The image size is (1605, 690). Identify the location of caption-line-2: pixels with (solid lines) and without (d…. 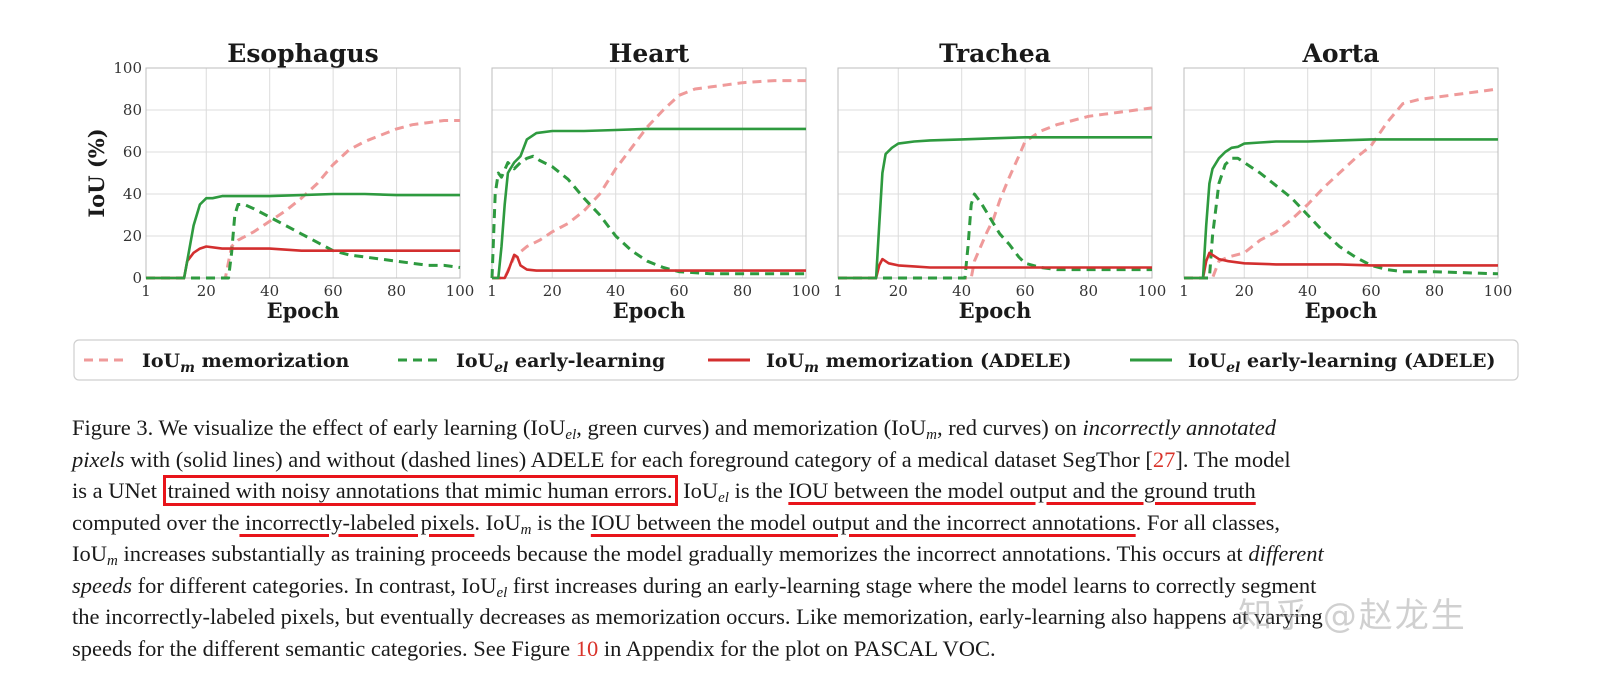
(681, 459).